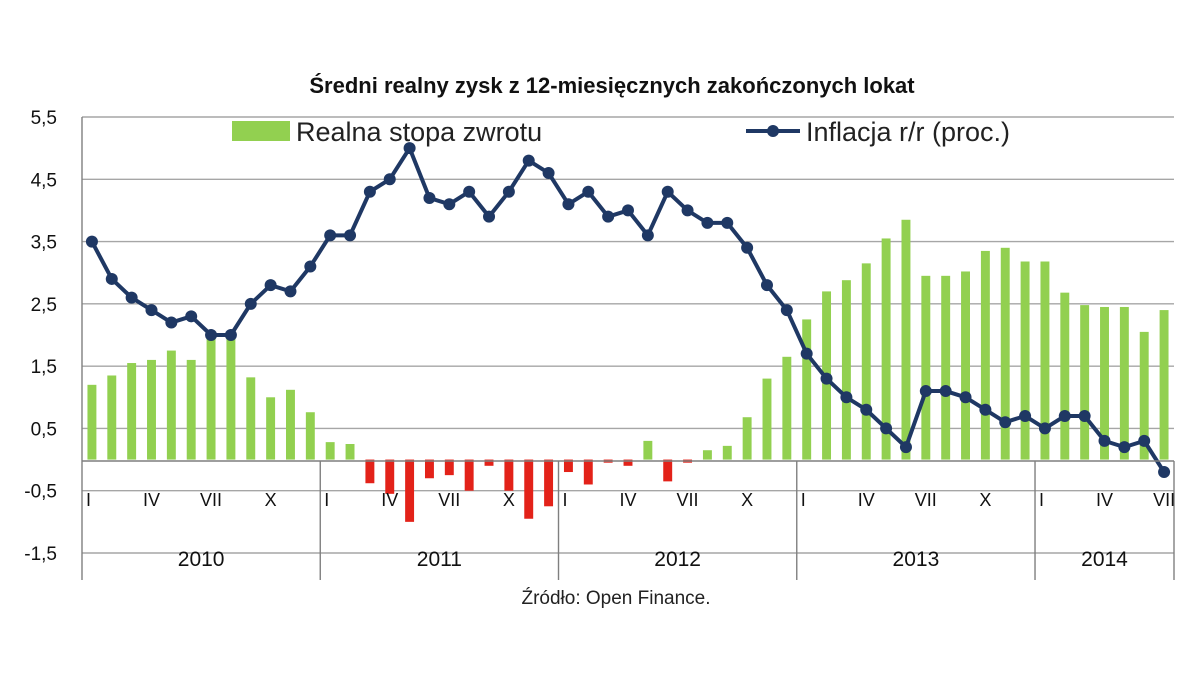 The height and width of the screenshot is (700, 1200). I want to click on year-label: 2013, so click(916, 559).